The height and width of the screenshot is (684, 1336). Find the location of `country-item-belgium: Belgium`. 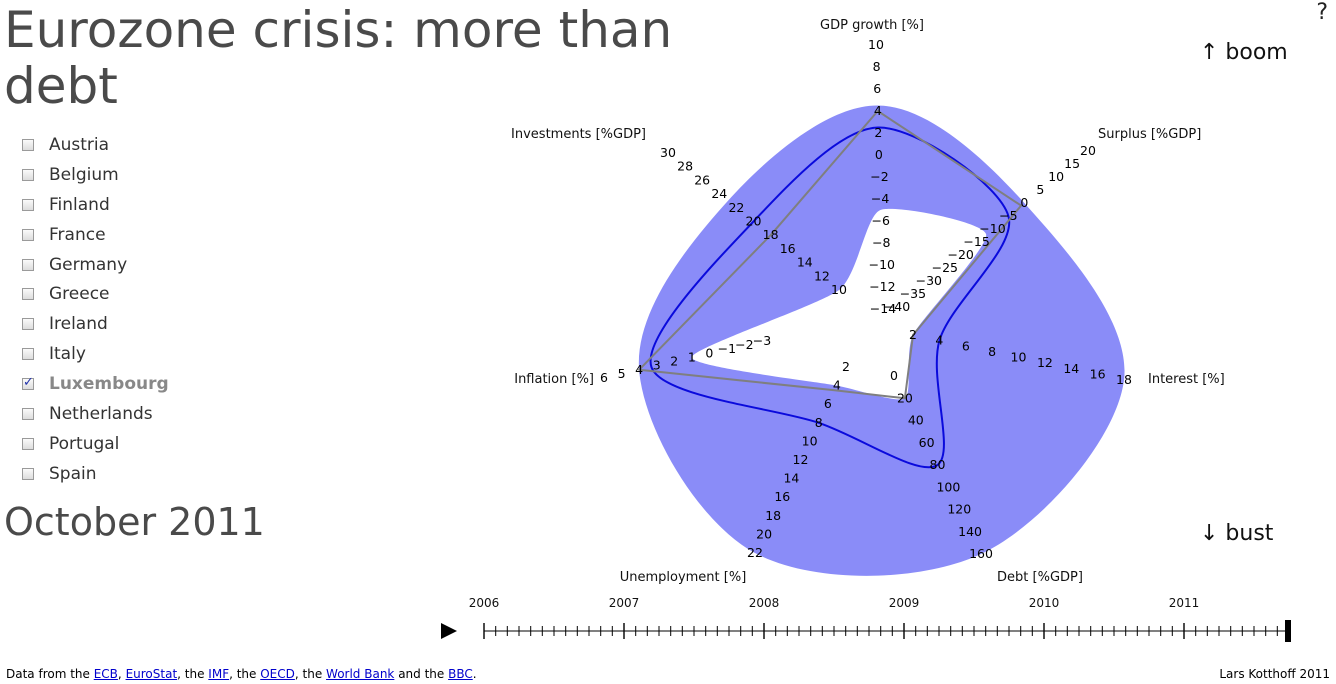

country-item-belgium: Belgium is located at coordinates (95, 175).